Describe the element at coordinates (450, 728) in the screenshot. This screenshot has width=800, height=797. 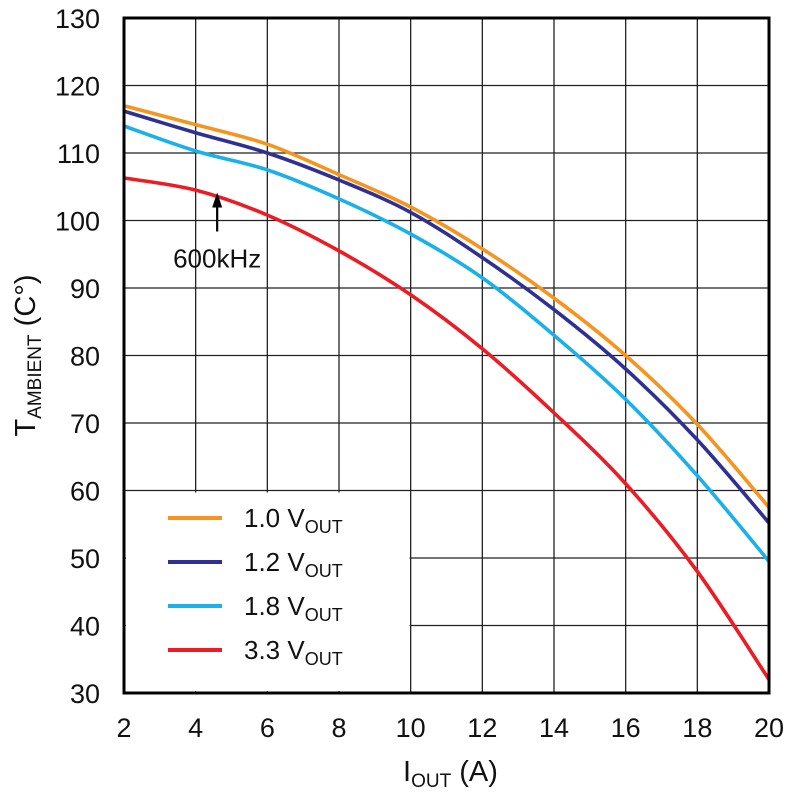
I see `x-tick-labels: 2 4 6 8 10 12 14 16 18 20` at that location.